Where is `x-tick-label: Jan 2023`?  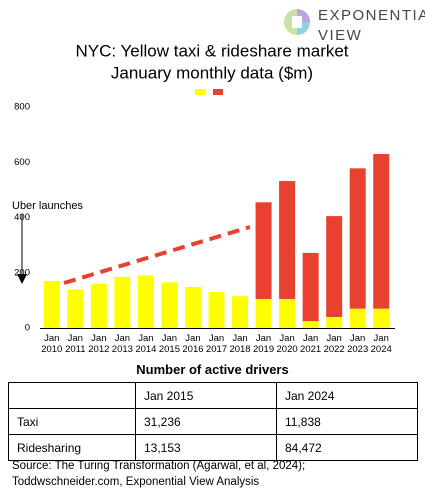
x-tick-label: Jan 2023 is located at coordinates (358, 344).